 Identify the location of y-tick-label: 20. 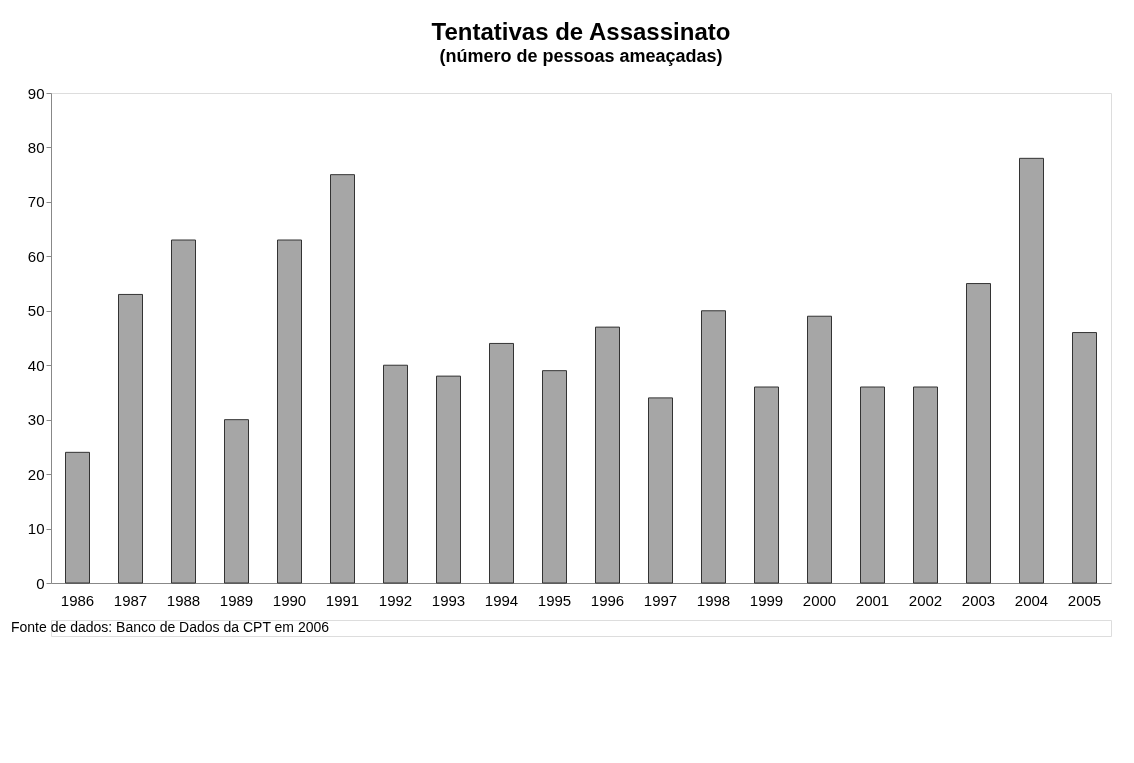
(36, 474).